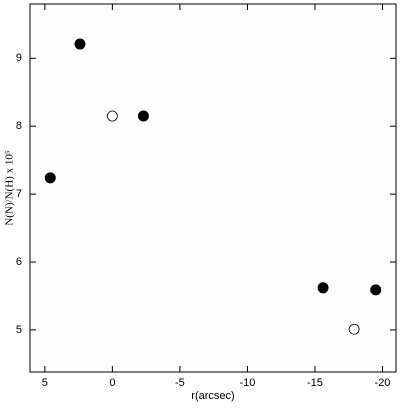 The width and height of the screenshot is (400, 411). I want to click on y-tick-label: 9, so click(19, 58).